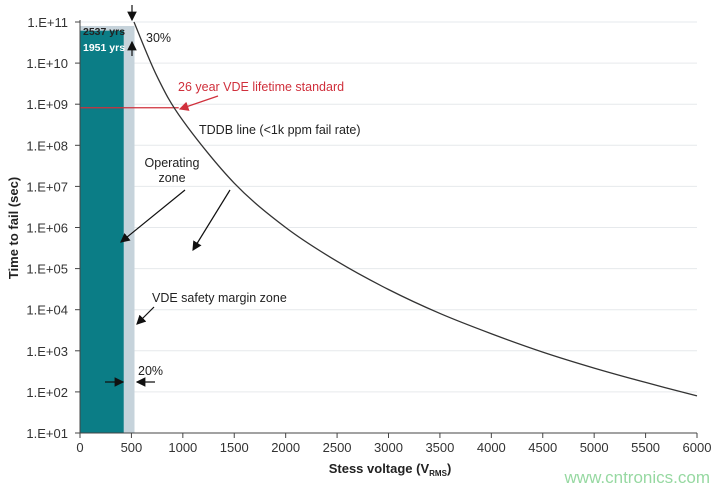 Image resolution: width=721 pixels, height=491 pixels. What do you see at coordinates (491, 447) in the screenshot?
I see `x-tick-label: 4000` at bounding box center [491, 447].